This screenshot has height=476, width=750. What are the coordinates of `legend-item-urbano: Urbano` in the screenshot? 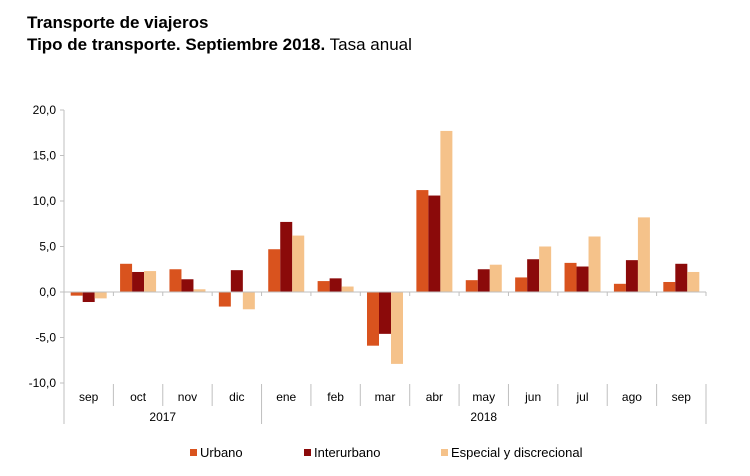 It's located at (216, 452).